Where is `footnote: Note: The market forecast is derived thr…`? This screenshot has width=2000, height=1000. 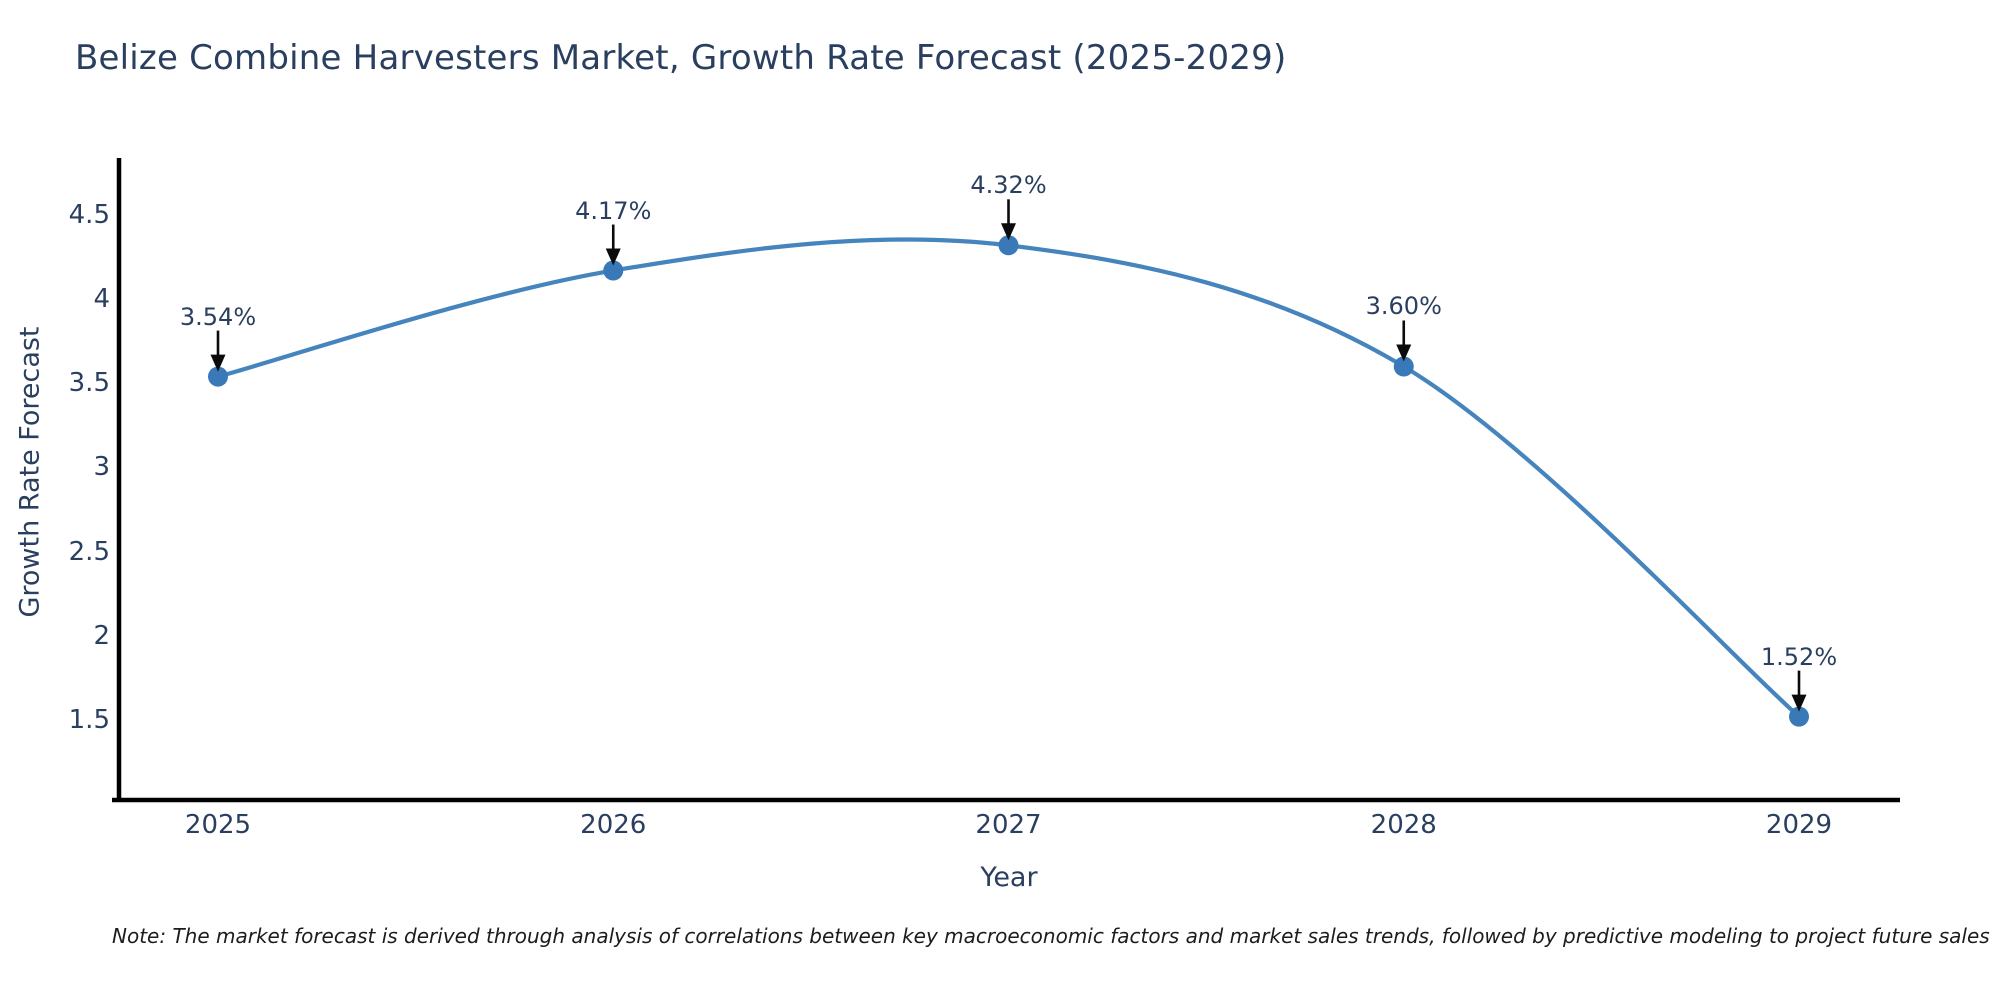
footnote: Note: The market forecast is derived thr… is located at coordinates (1051, 936).